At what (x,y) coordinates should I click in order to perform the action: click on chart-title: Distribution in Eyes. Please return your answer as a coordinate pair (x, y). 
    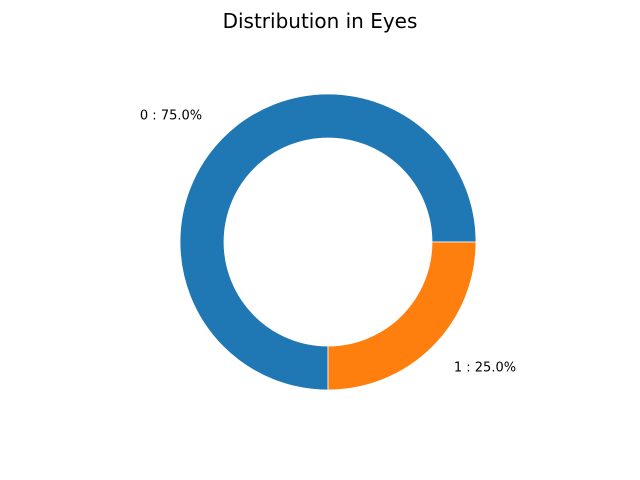
    Looking at the image, I should click on (320, 21).